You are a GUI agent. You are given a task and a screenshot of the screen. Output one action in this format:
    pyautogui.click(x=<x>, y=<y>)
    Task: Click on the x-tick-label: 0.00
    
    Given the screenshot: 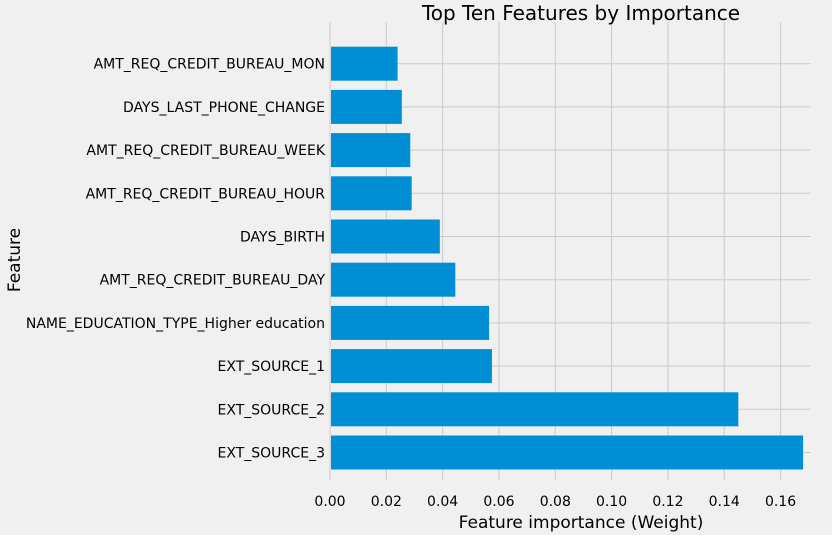 What is the action you would take?
    pyautogui.click(x=329, y=502)
    